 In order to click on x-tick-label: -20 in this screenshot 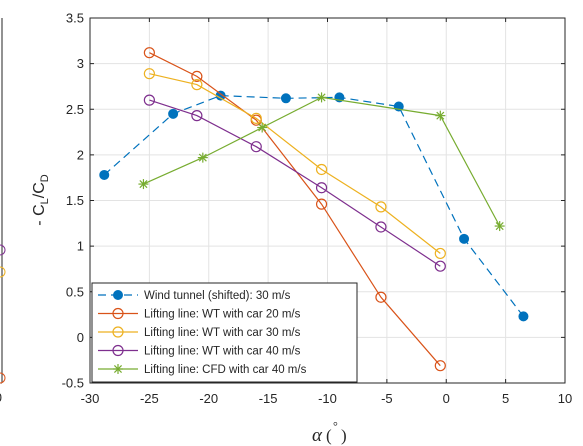, I will do `click(208, 398)`.